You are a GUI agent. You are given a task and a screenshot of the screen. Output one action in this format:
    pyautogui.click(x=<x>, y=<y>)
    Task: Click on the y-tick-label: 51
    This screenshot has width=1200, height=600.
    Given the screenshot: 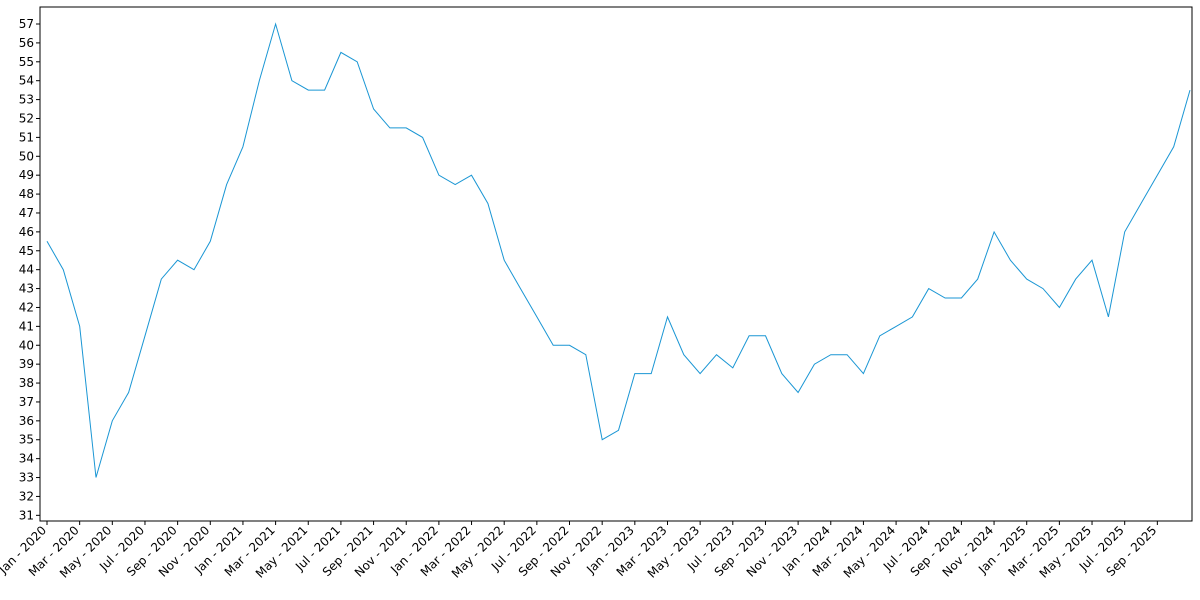 What is the action you would take?
    pyautogui.click(x=26, y=137)
    